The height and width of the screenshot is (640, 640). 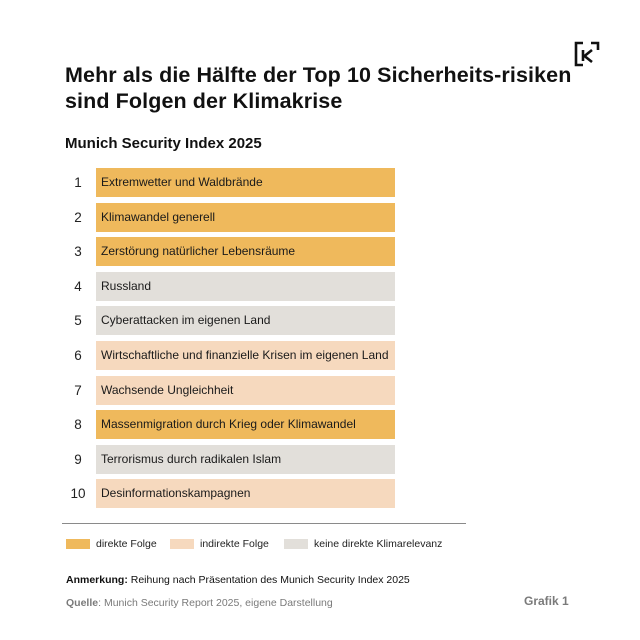 I want to click on note-label: Anmerkung:, so click(x=97, y=580).